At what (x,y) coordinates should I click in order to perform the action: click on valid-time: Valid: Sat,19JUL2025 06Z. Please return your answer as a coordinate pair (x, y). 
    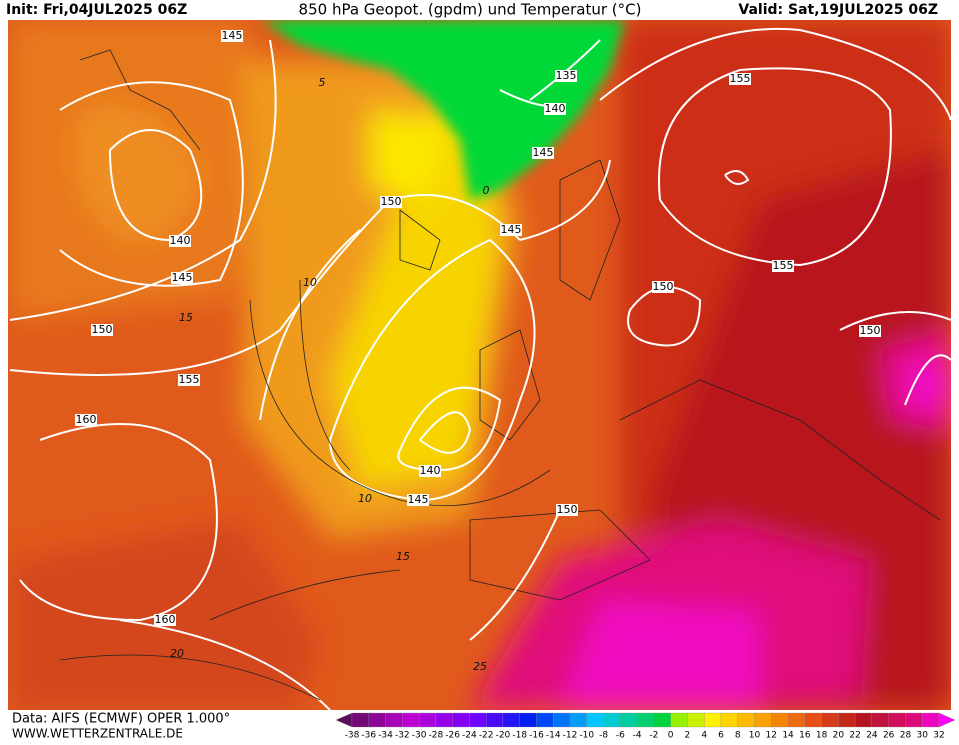
    Looking at the image, I should click on (838, 10).